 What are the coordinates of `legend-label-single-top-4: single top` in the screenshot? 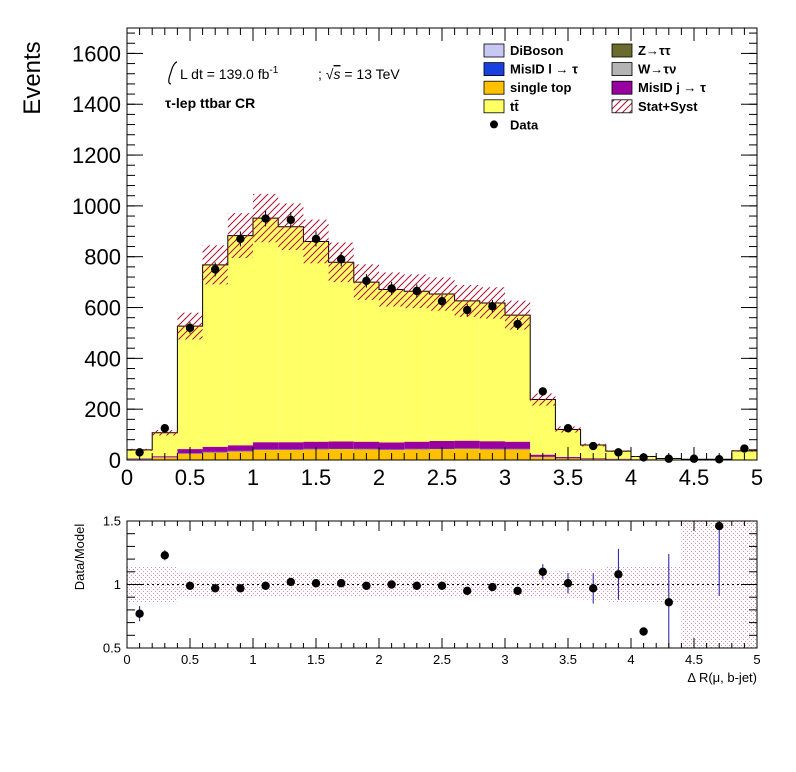 It's located at (540, 87).